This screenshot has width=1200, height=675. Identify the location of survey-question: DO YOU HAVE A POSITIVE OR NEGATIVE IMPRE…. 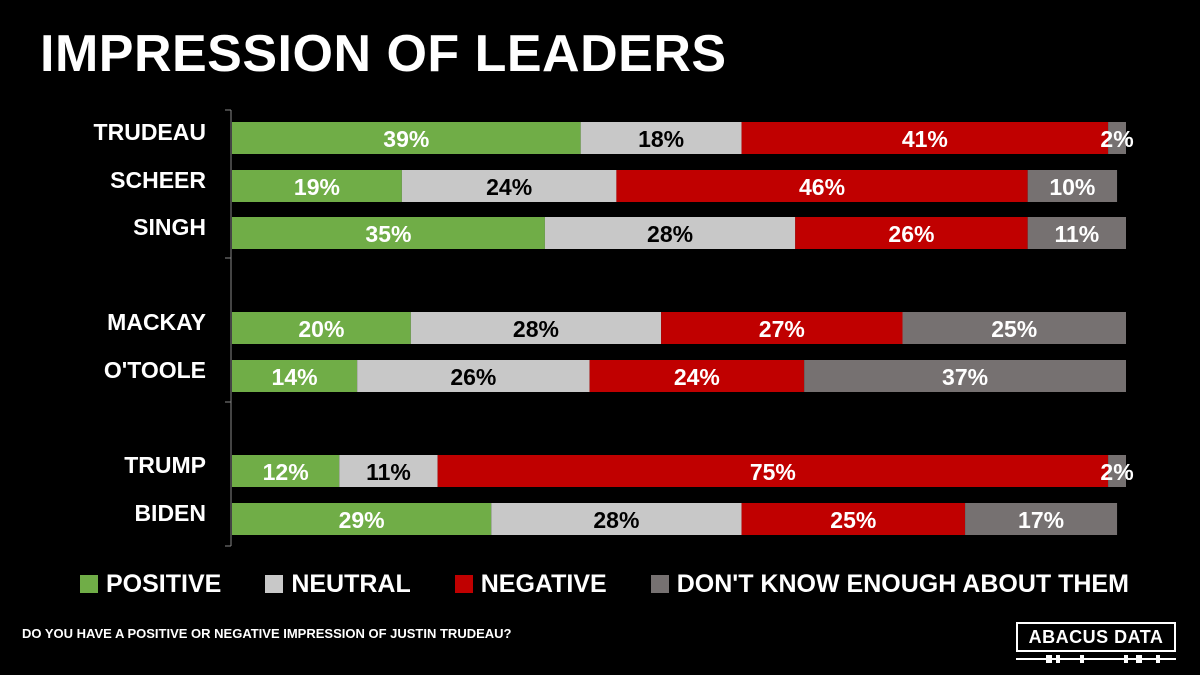
(267, 633).